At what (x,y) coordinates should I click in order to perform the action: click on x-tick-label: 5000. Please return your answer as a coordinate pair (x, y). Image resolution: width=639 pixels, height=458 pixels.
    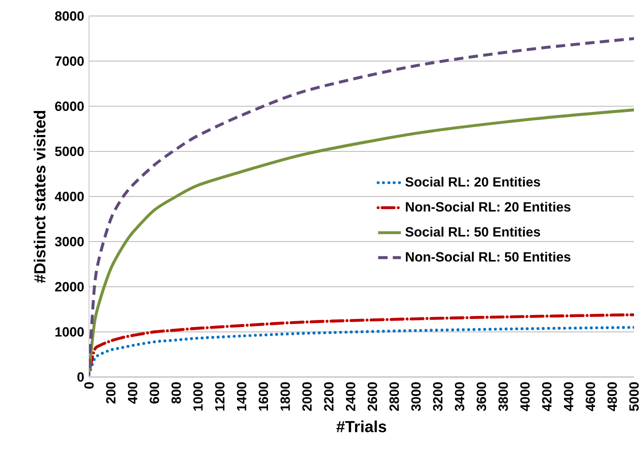
    Looking at the image, I should click on (634, 396).